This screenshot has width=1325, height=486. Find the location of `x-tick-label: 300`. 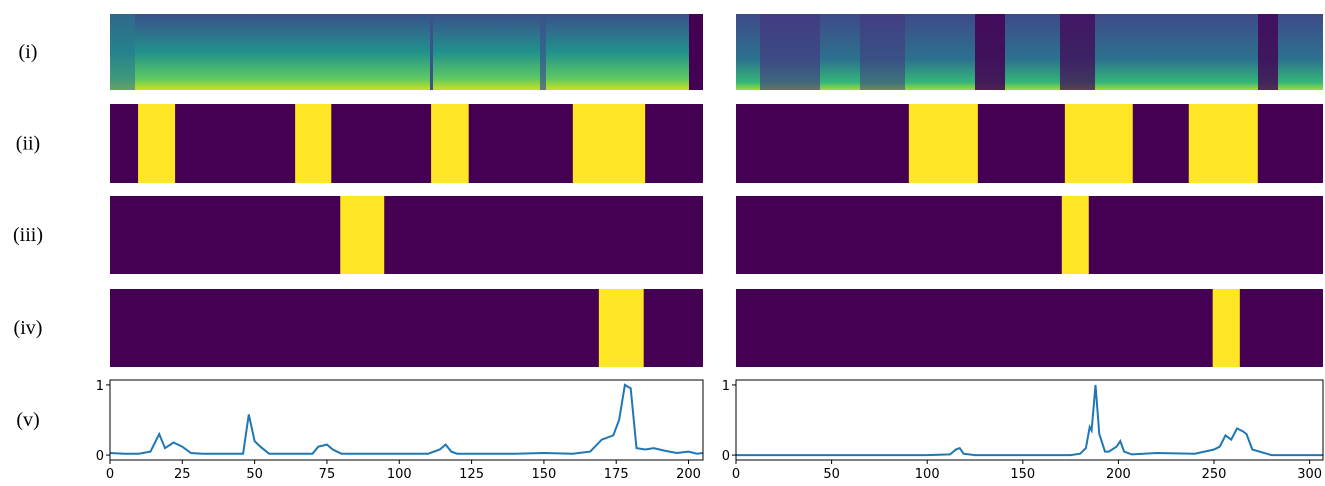

x-tick-label: 300 is located at coordinates (1309, 474).